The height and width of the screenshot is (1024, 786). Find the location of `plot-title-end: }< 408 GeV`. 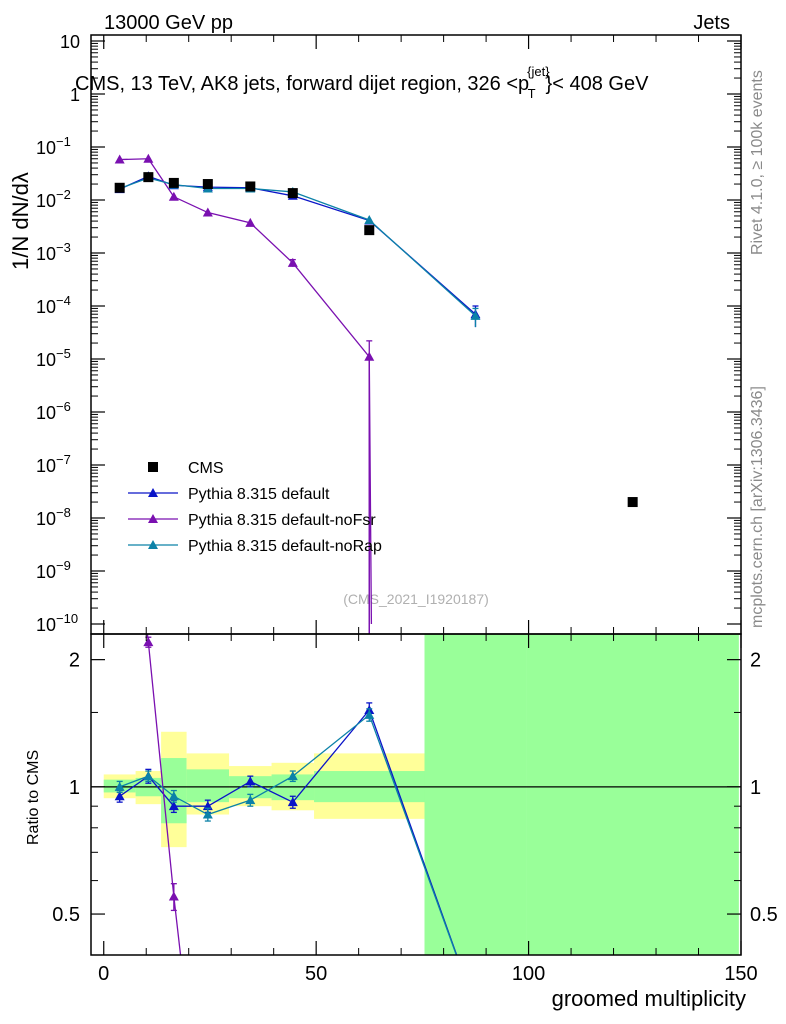

plot-title-end: }< 408 GeV is located at coordinates (598, 84).